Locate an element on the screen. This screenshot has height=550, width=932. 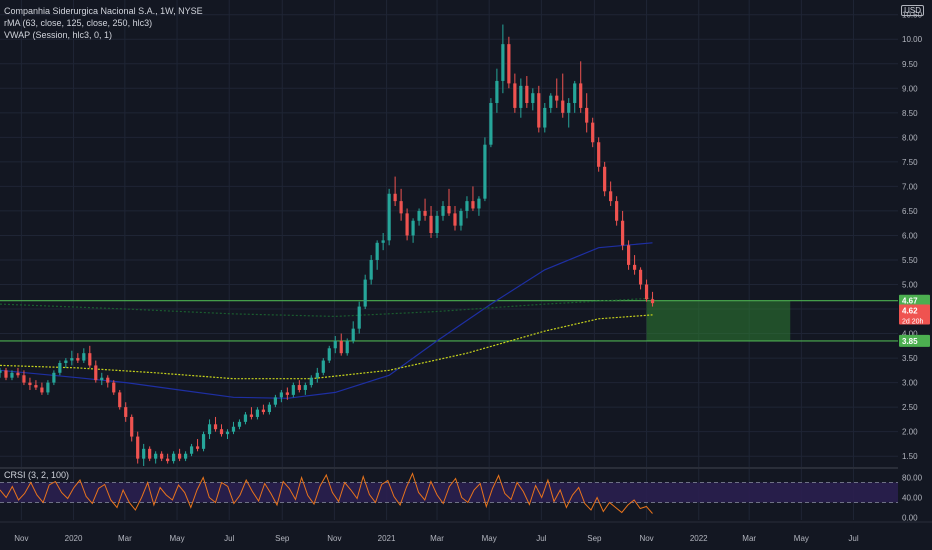
time-axis-tick: Mar is located at coordinates (437, 538).